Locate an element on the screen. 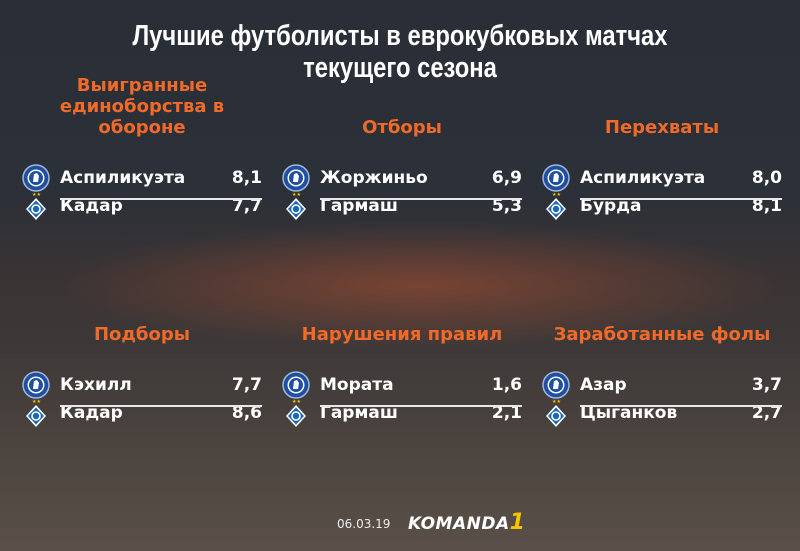  category-heading: Перехваты is located at coordinates (662, 127).